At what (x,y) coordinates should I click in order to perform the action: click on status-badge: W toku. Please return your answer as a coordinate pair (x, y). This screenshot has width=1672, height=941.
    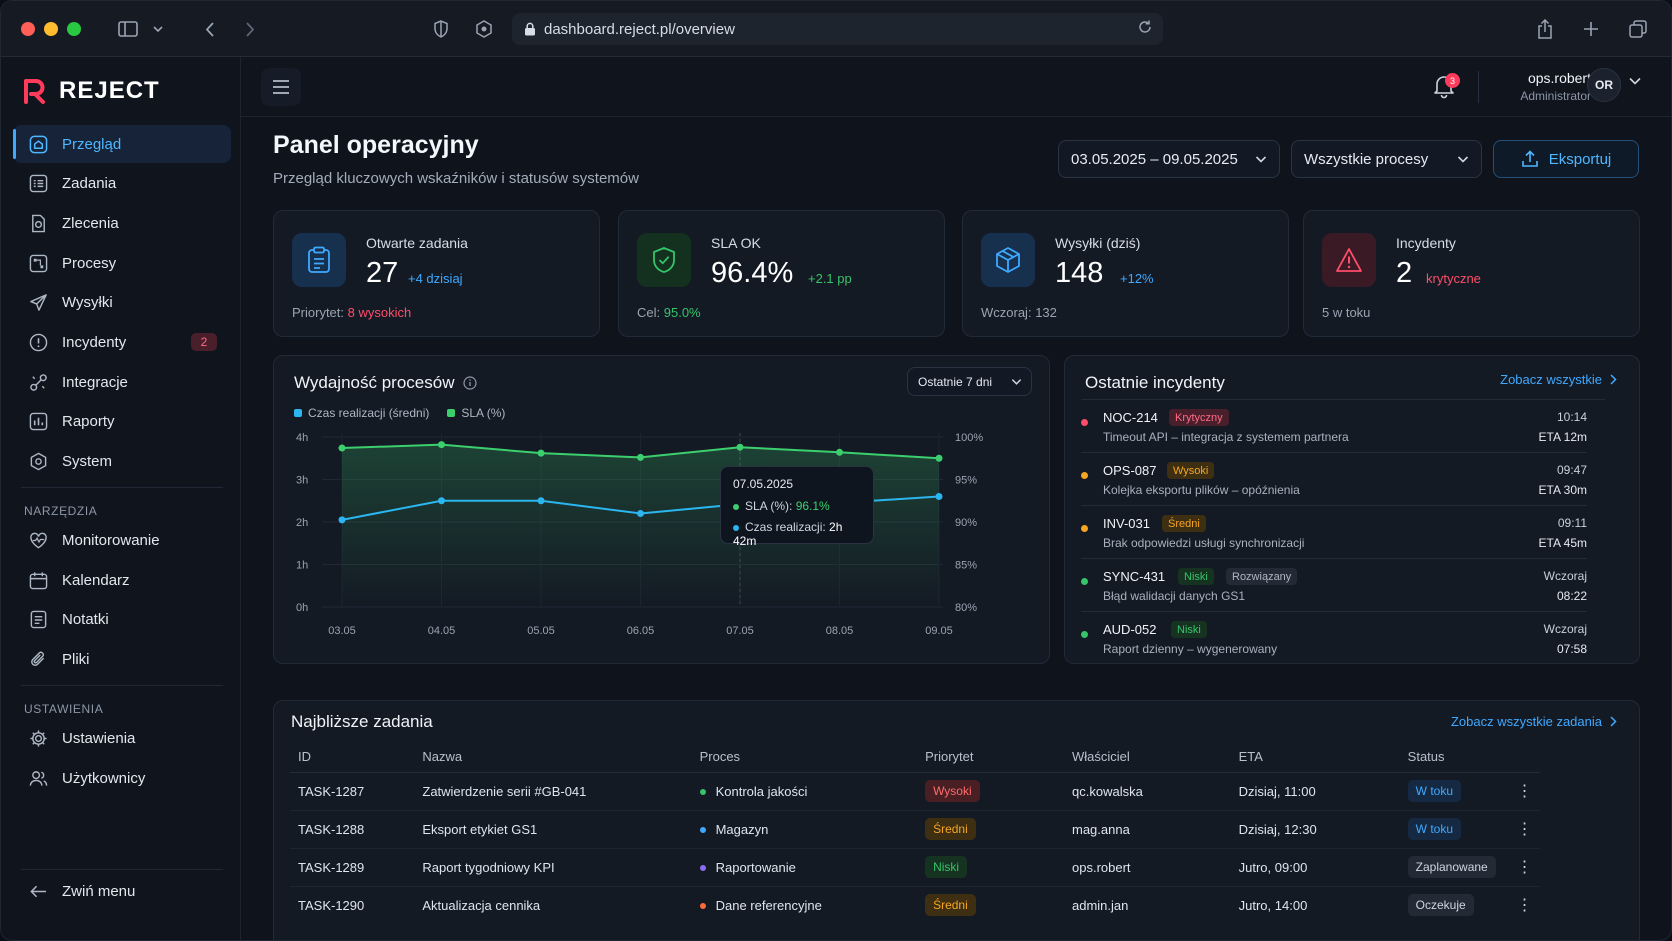
    Looking at the image, I should click on (1434, 791).